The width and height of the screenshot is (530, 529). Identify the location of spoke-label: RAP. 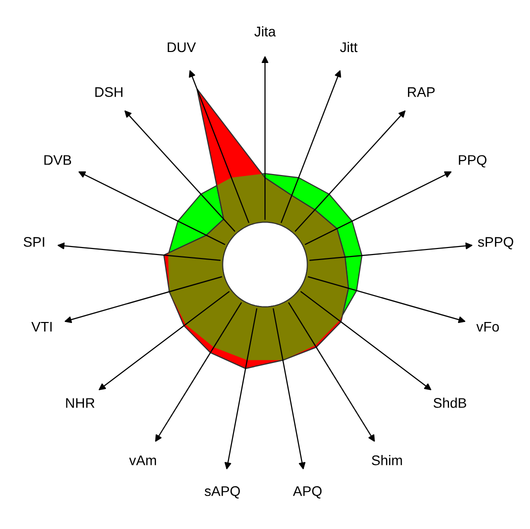
(421, 92).